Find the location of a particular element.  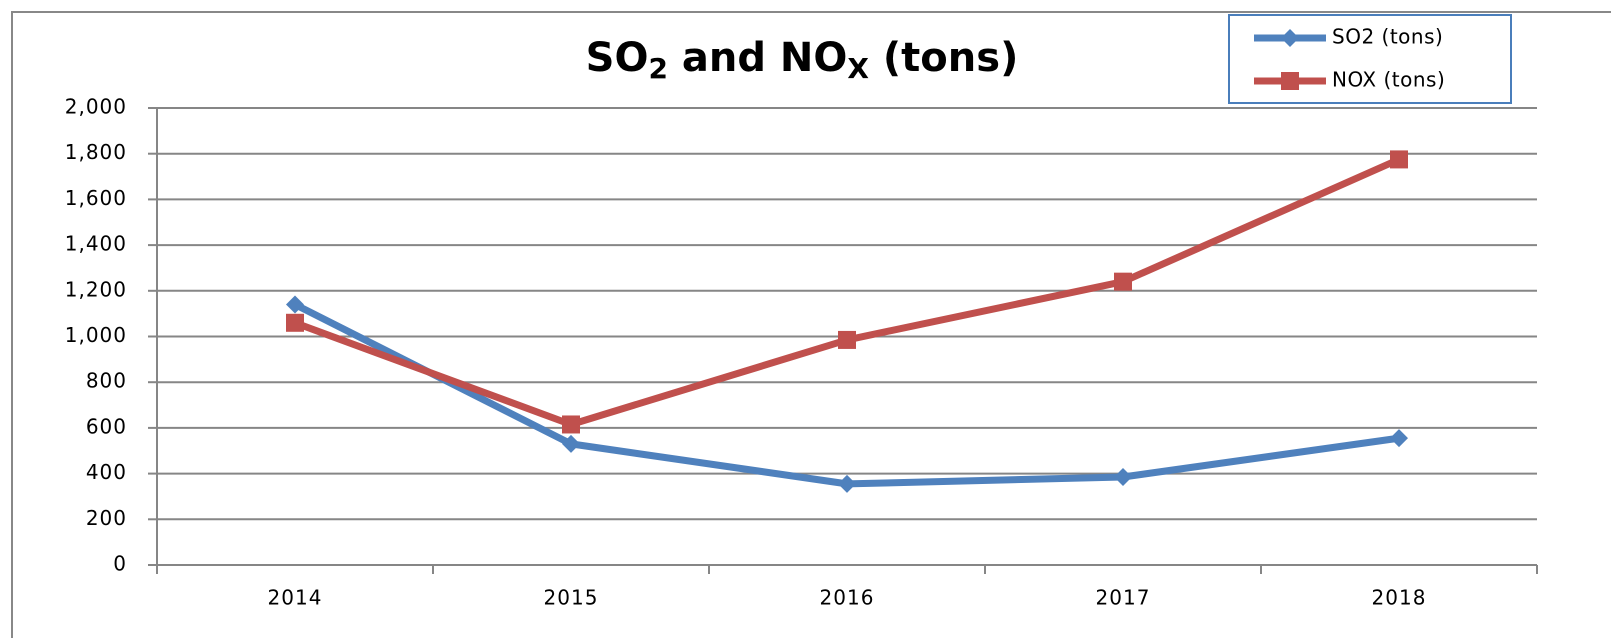

x-tick-label: 2016 is located at coordinates (847, 598).